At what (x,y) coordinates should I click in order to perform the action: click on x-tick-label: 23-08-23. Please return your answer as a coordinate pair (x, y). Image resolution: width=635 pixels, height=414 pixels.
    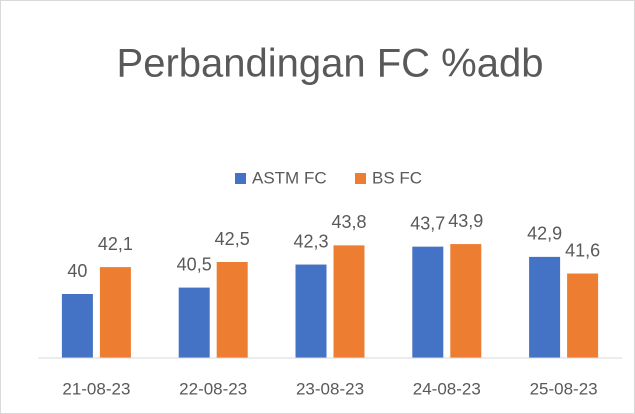
    Looking at the image, I should click on (330, 388).